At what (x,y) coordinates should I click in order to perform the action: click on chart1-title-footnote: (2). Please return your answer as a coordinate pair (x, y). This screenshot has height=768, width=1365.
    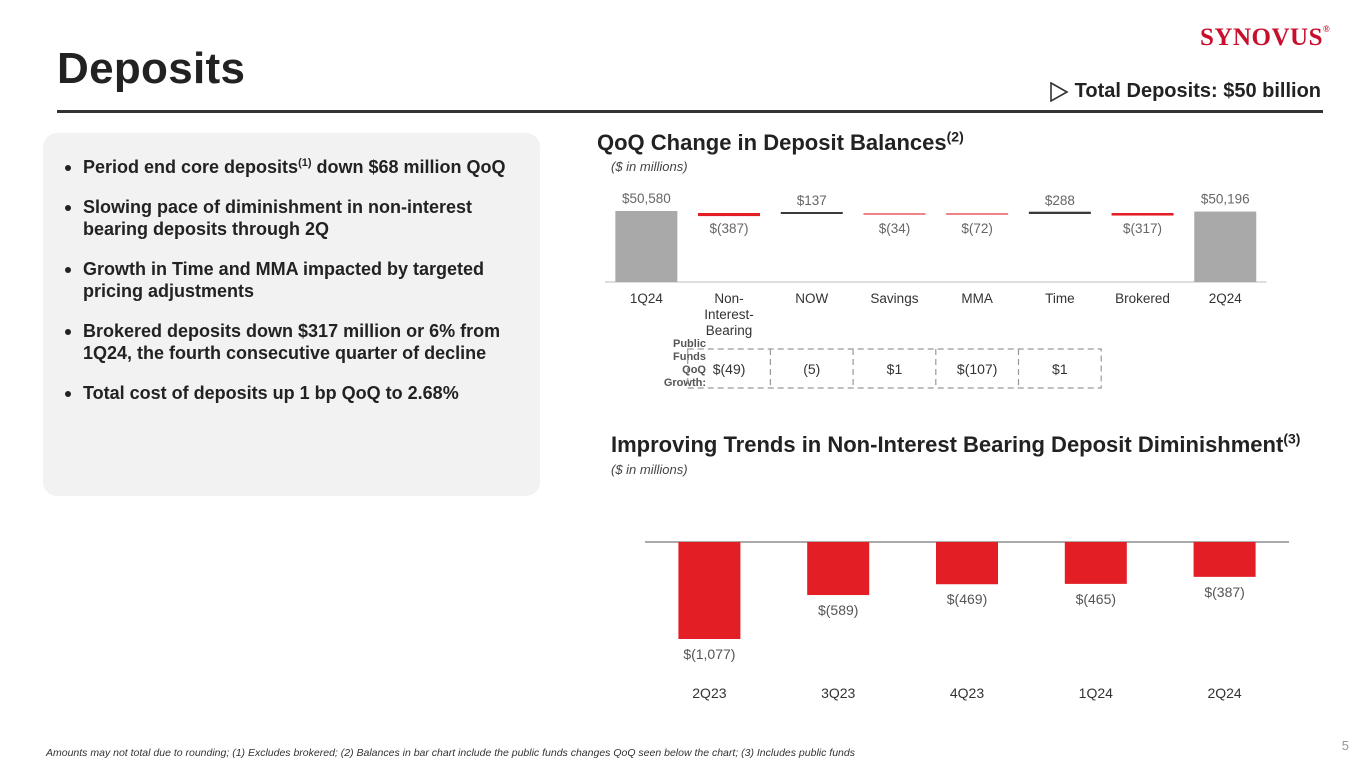
    Looking at the image, I should click on (955, 136).